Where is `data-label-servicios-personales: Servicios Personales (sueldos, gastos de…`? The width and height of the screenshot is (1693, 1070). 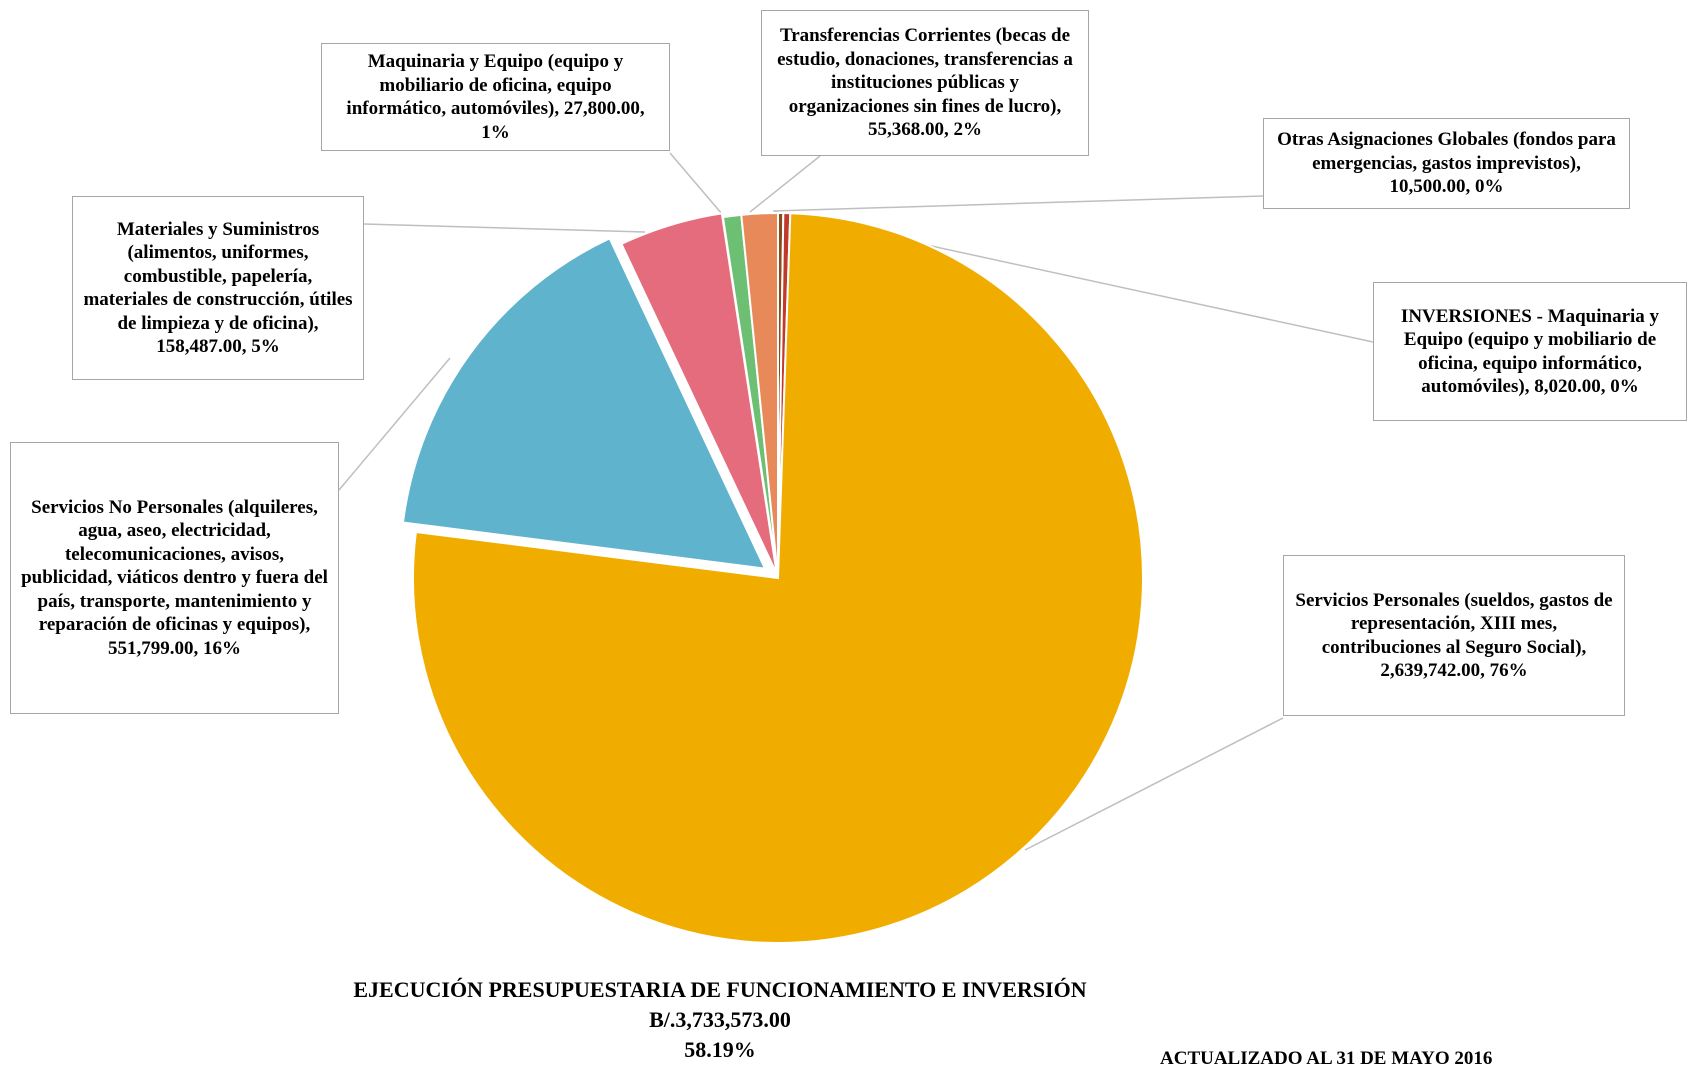
data-label-servicios-personales: Servicios Personales (sueldos, gastos de… is located at coordinates (1454, 635).